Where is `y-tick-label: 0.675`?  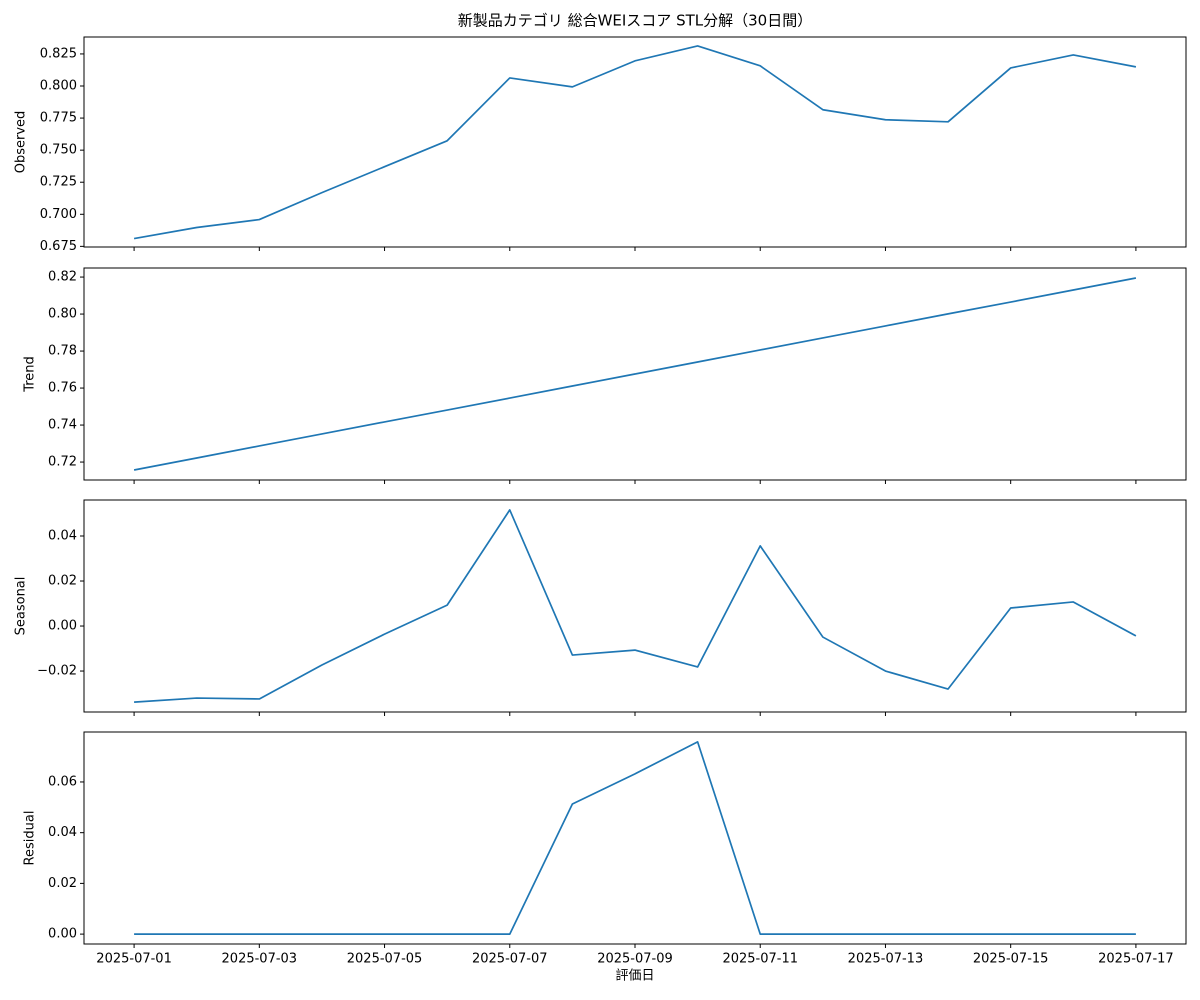
y-tick-label: 0.675 is located at coordinates (58, 246).